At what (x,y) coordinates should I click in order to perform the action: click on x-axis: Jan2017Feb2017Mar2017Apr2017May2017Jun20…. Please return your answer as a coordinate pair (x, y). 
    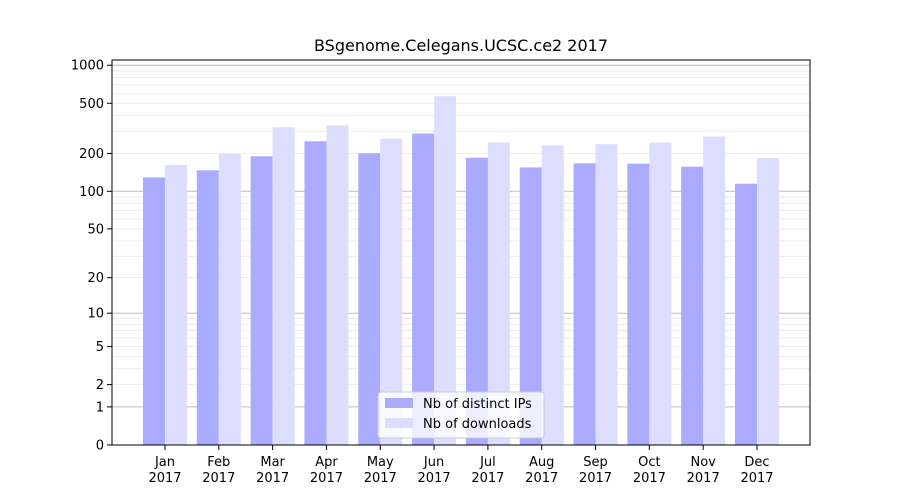
    Looking at the image, I should click on (461, 465).